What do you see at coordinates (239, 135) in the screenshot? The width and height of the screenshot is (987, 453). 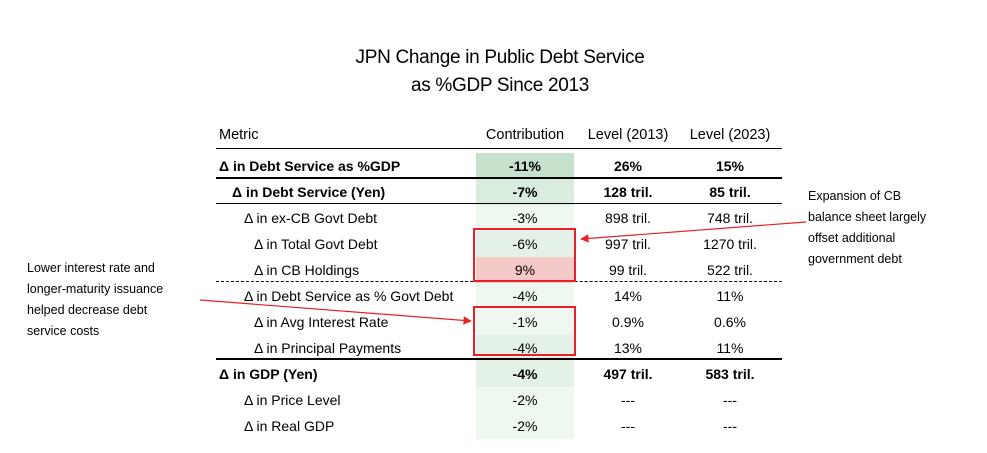 I see `header-metric: Metric` at bounding box center [239, 135].